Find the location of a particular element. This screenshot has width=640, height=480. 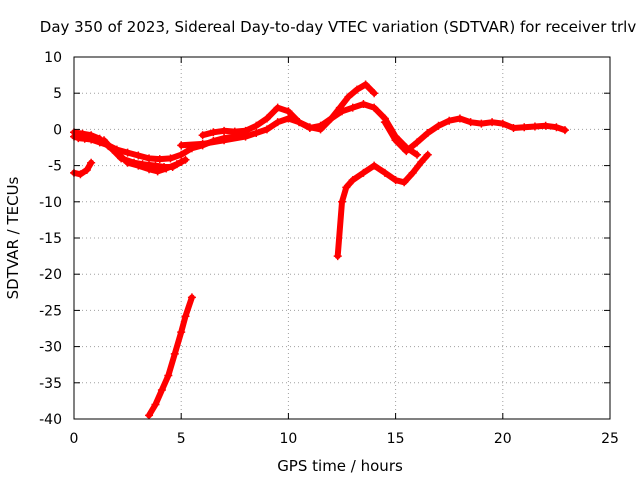

y-tick-label: -35 is located at coordinates (50, 384).